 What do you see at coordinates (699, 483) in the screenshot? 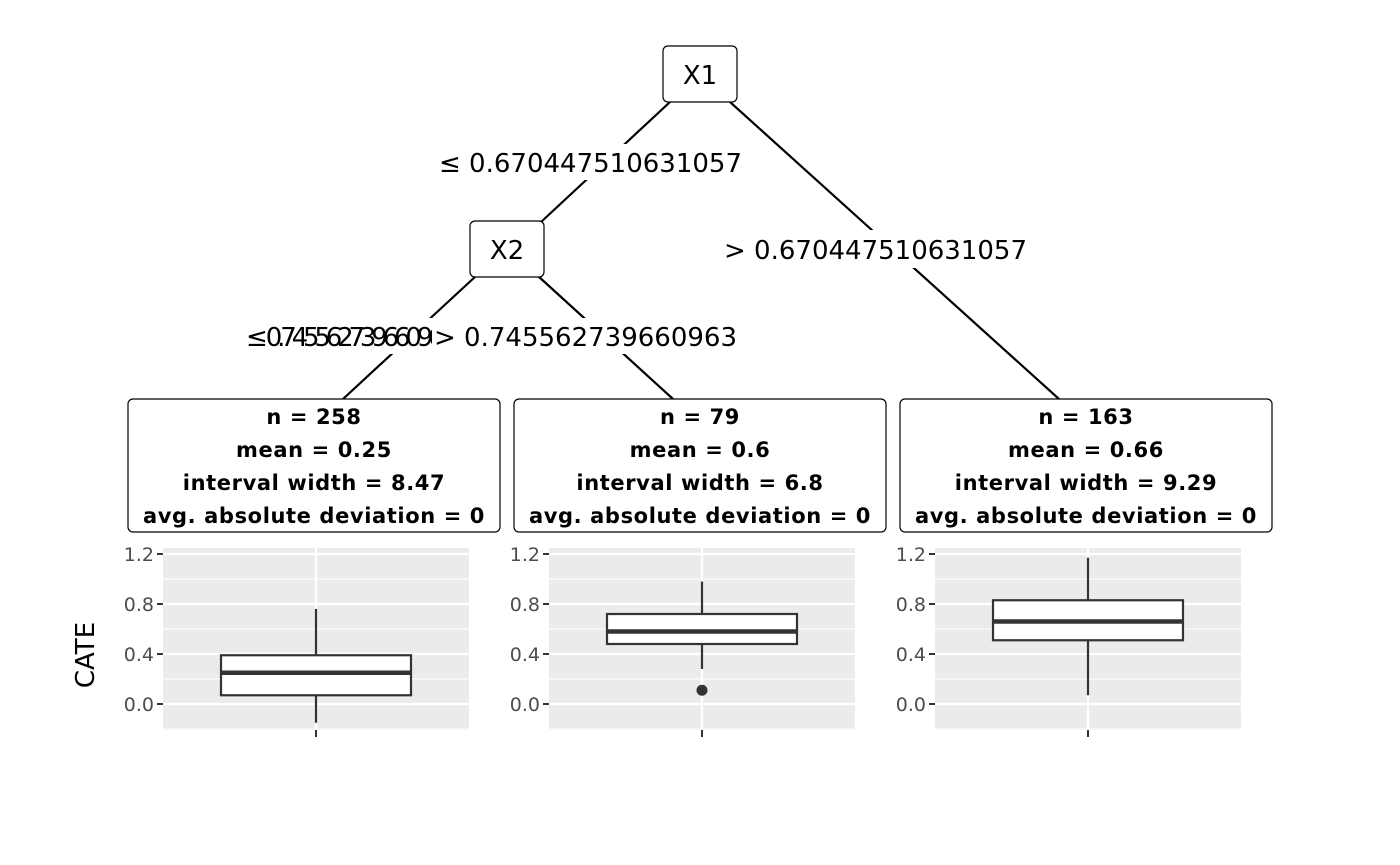
I see `leaf-2-interval: interval width = 6.8` at bounding box center [699, 483].